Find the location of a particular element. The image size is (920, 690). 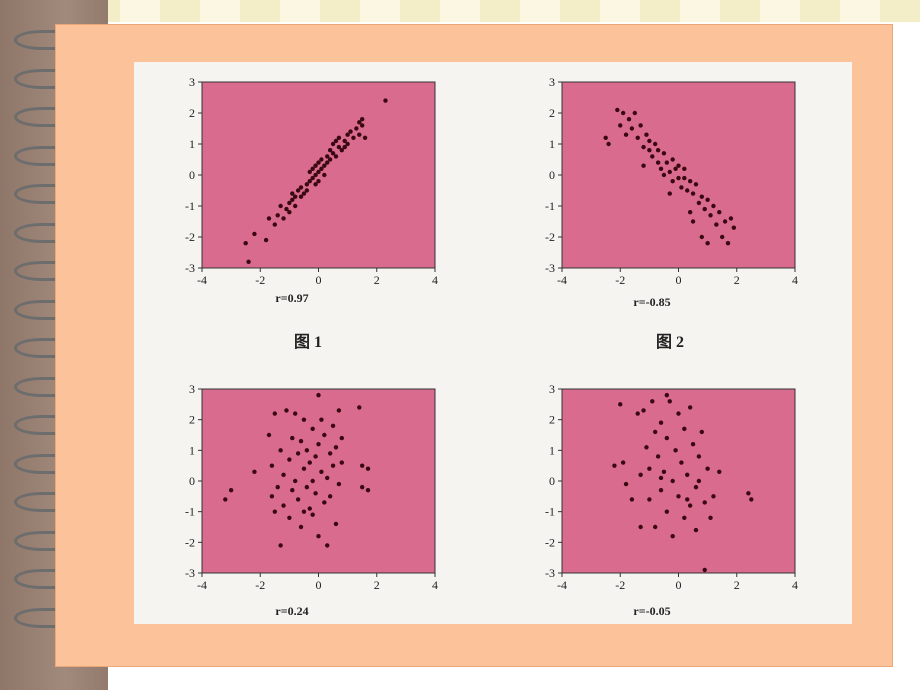

scatter-plot-2: -4 -2 0 2 4 -3 -2 -1 0 1 2 3 r=-0.85 is located at coordinates (671, 192).